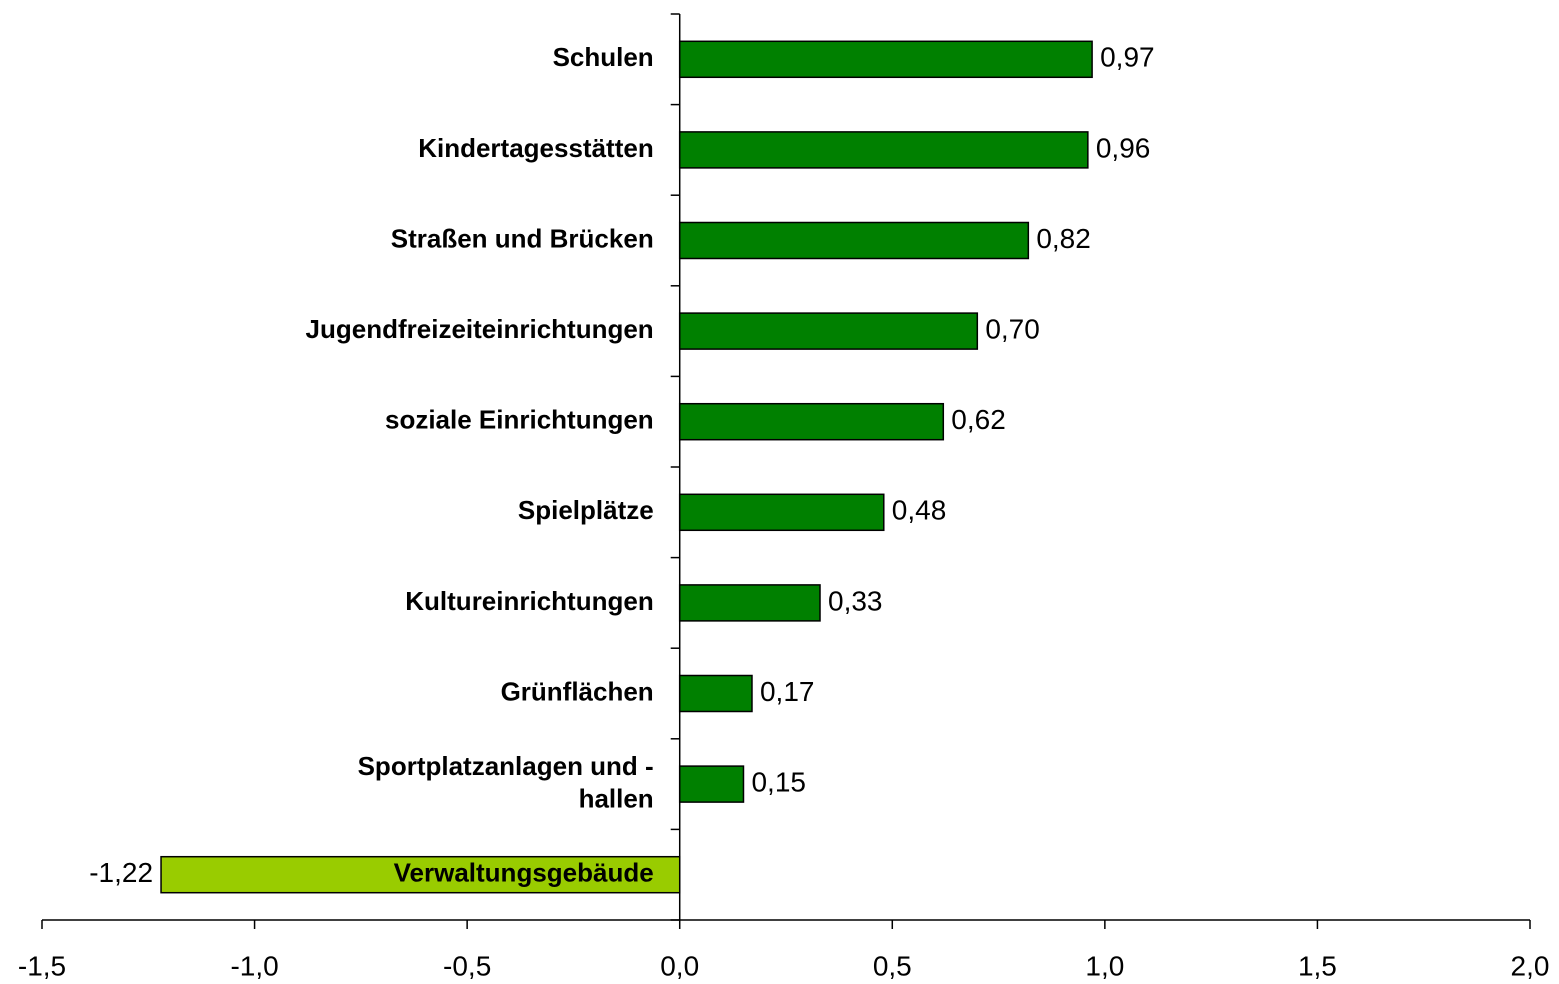 Image resolution: width=1559 pixels, height=984 pixels. Describe the element at coordinates (529, 601) in the screenshot. I see `category-label: Kultureinrichtungen` at that location.